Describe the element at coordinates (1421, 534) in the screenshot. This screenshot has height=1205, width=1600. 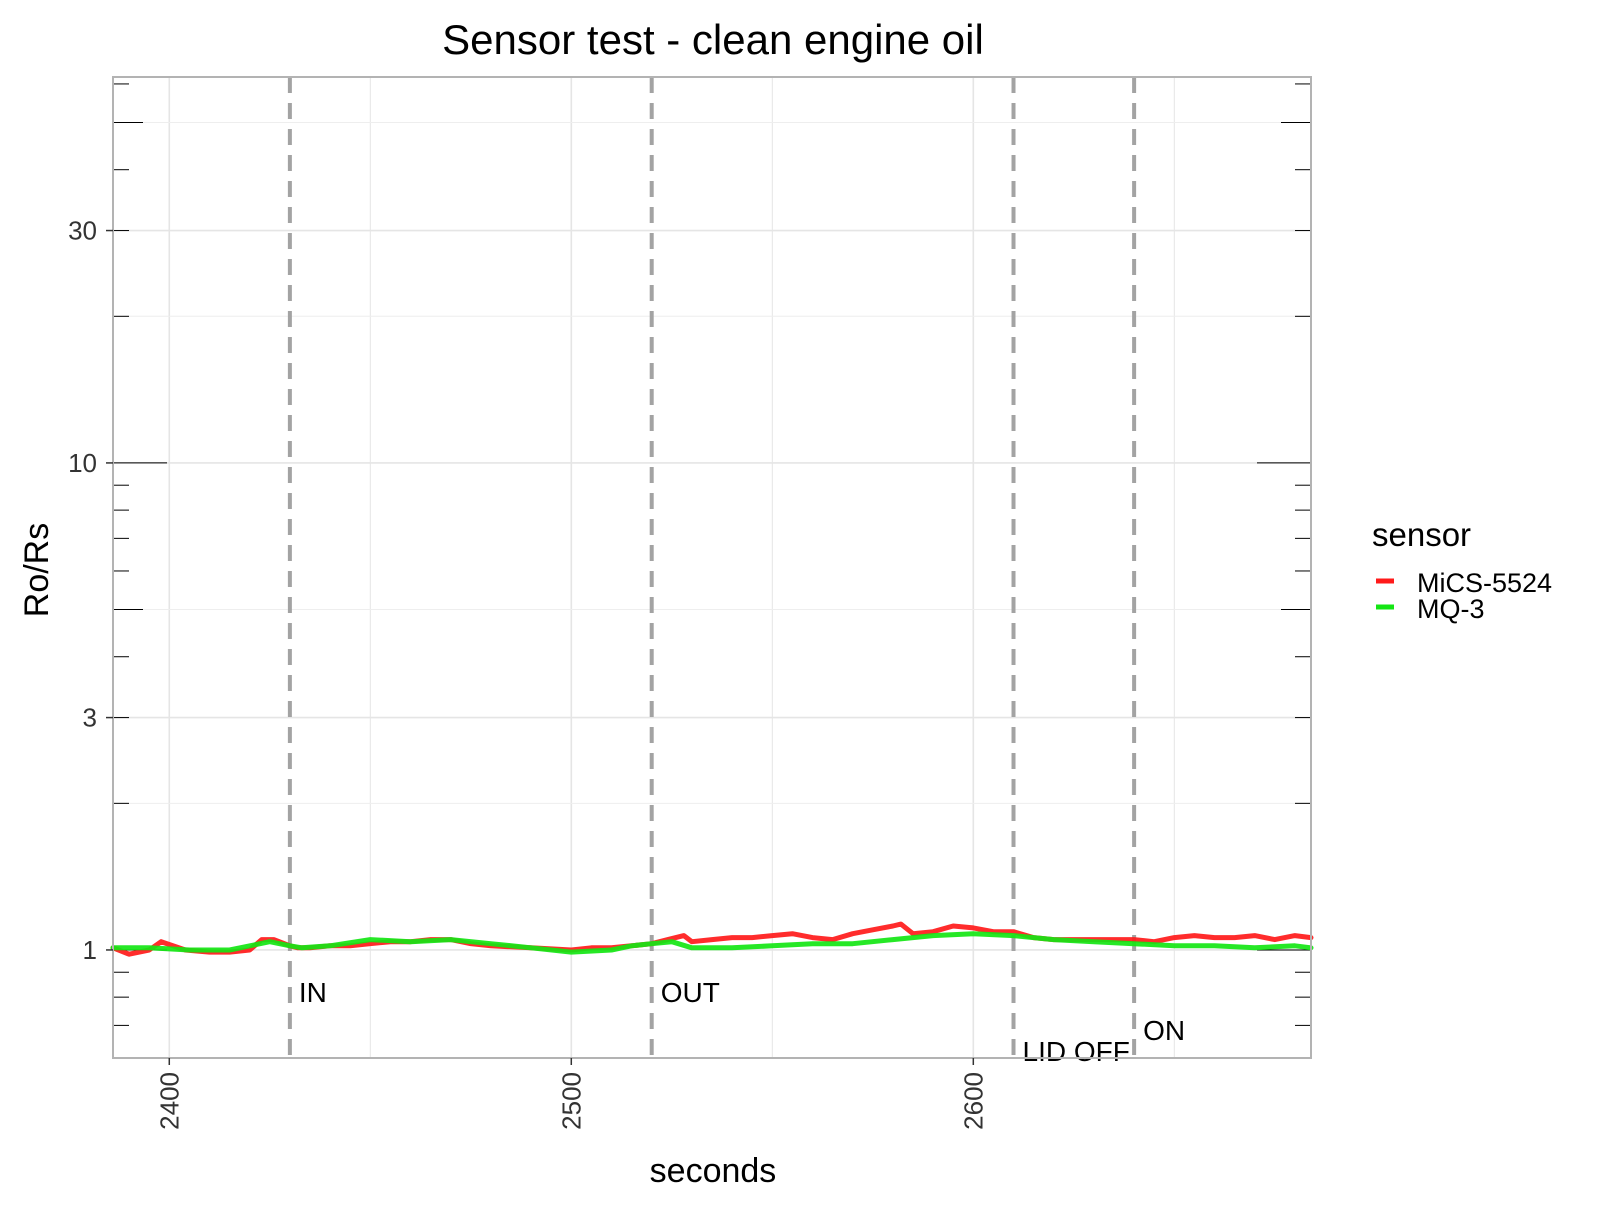
I see `legend-title: sensor` at that location.